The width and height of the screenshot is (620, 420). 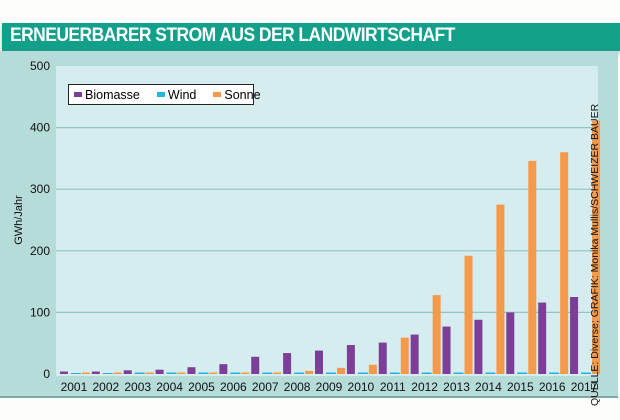 I want to click on x-tick-label: 2007, so click(x=265, y=387).